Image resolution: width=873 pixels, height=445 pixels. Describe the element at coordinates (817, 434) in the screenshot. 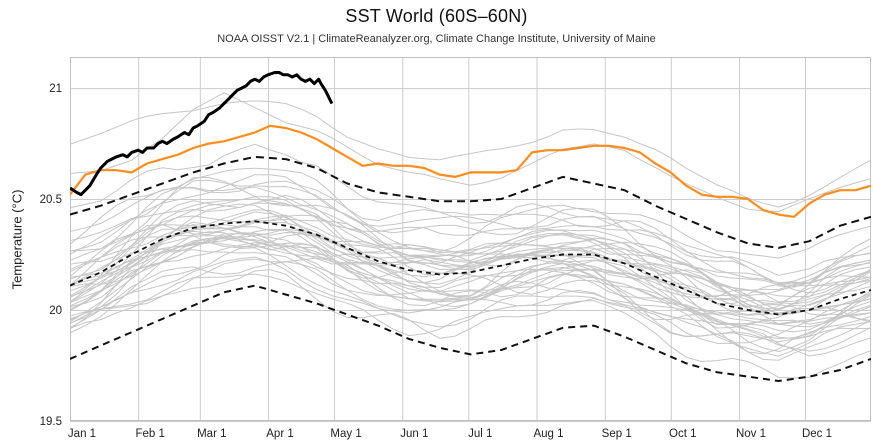

I see `x-axis-tick-label: Dec 1` at that location.